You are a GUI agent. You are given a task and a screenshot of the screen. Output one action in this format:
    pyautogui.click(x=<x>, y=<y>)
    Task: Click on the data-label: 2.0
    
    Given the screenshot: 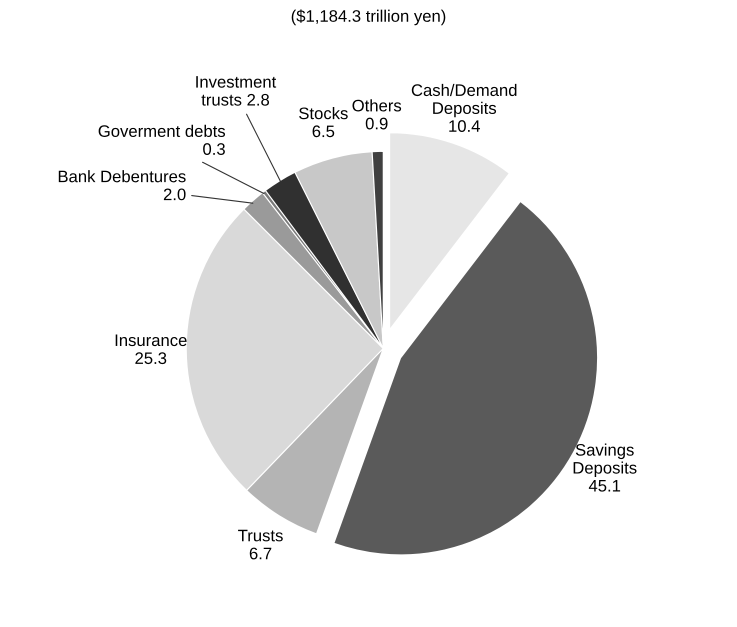 What is the action you would take?
    pyautogui.click(x=175, y=194)
    